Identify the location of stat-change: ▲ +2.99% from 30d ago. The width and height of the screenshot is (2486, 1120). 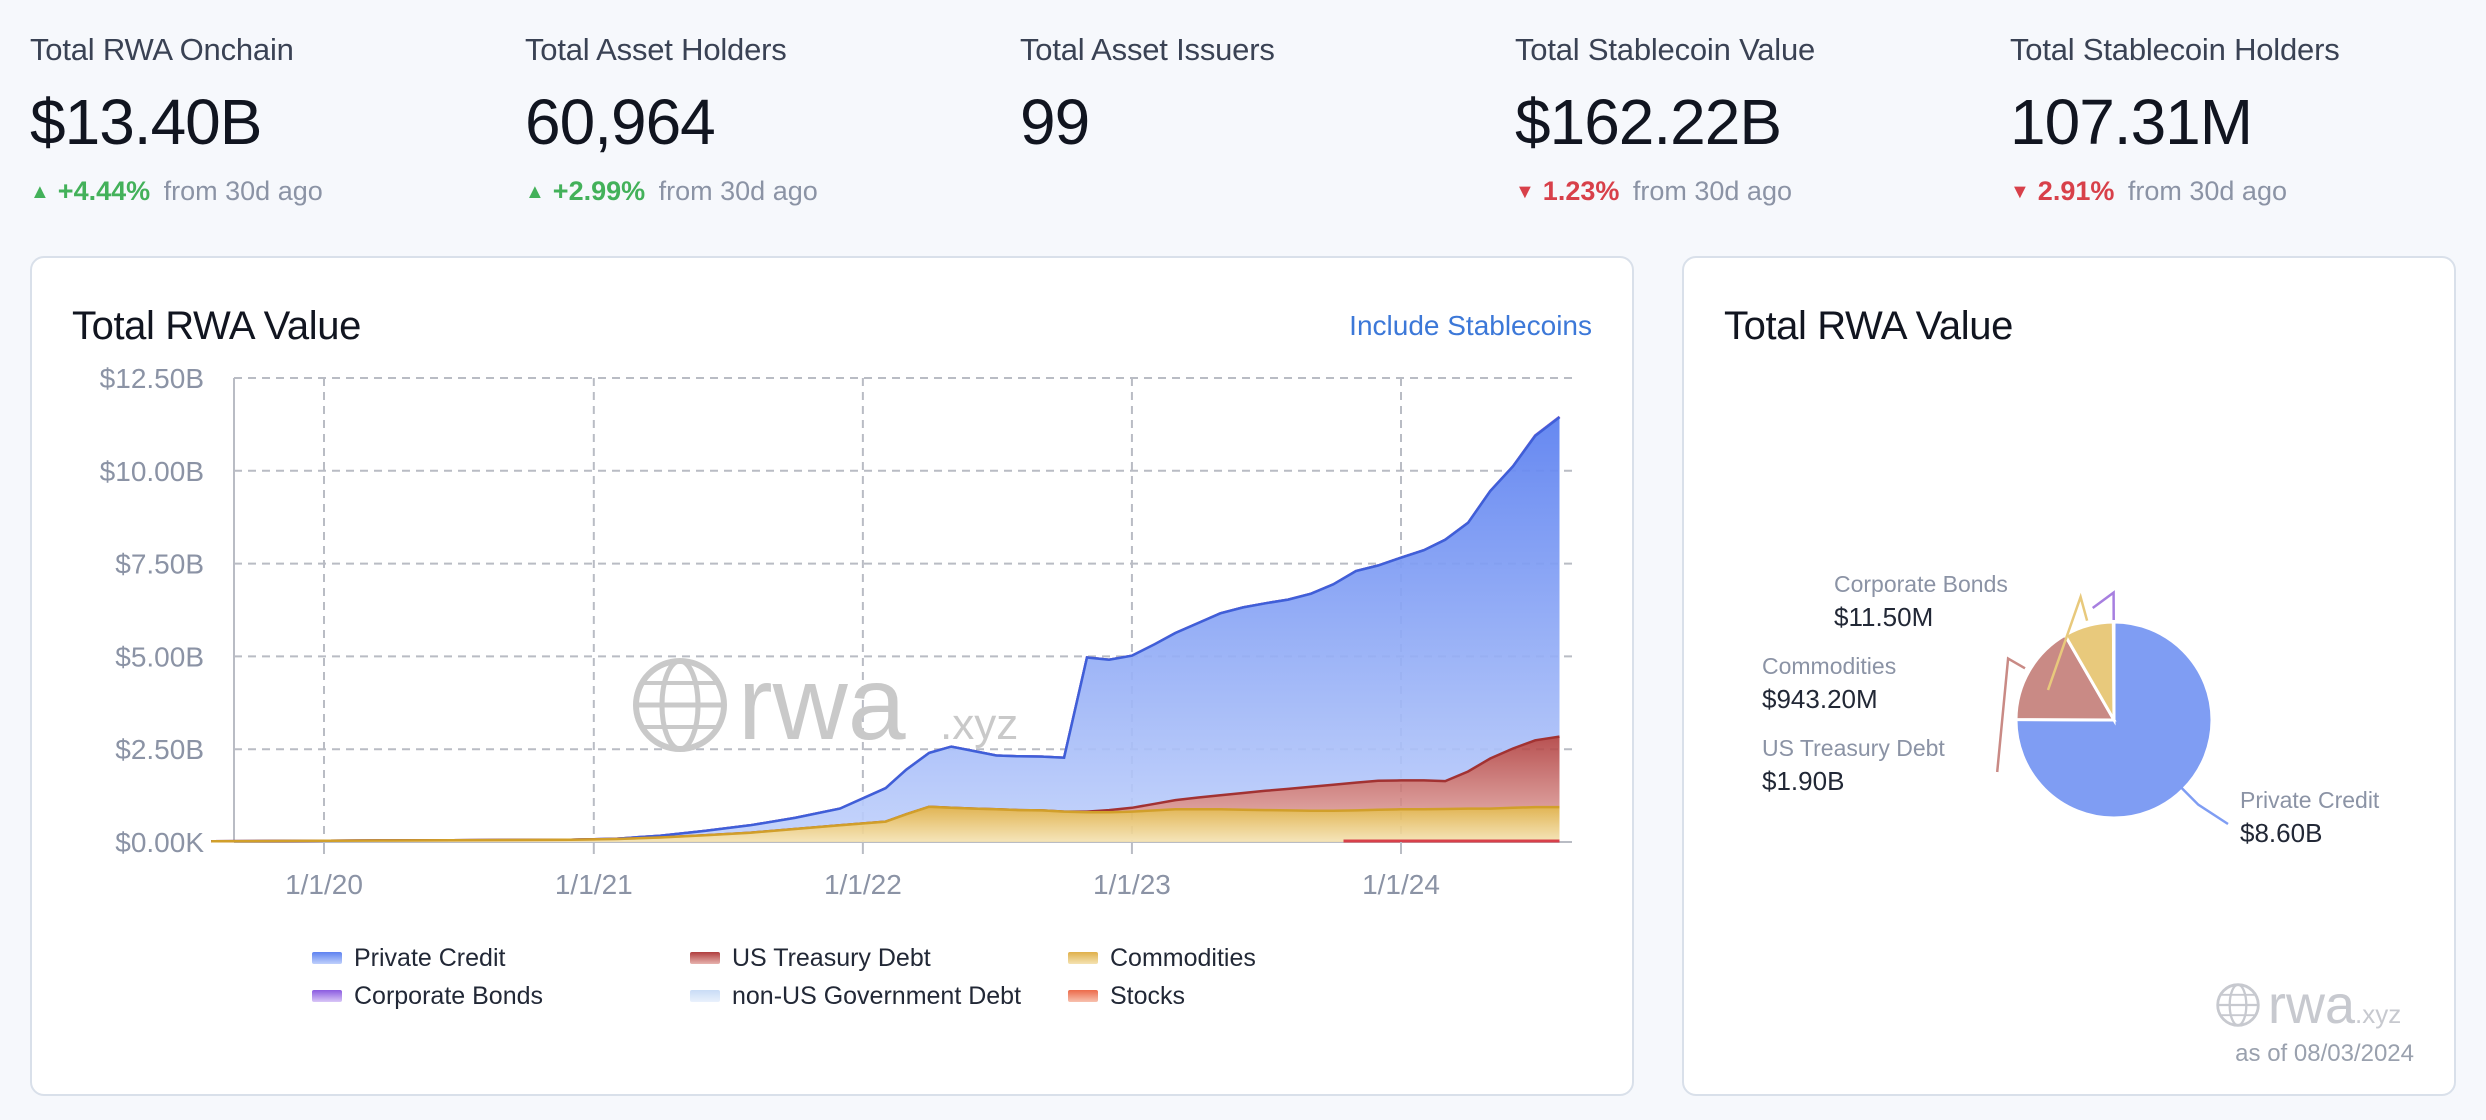
(765, 191).